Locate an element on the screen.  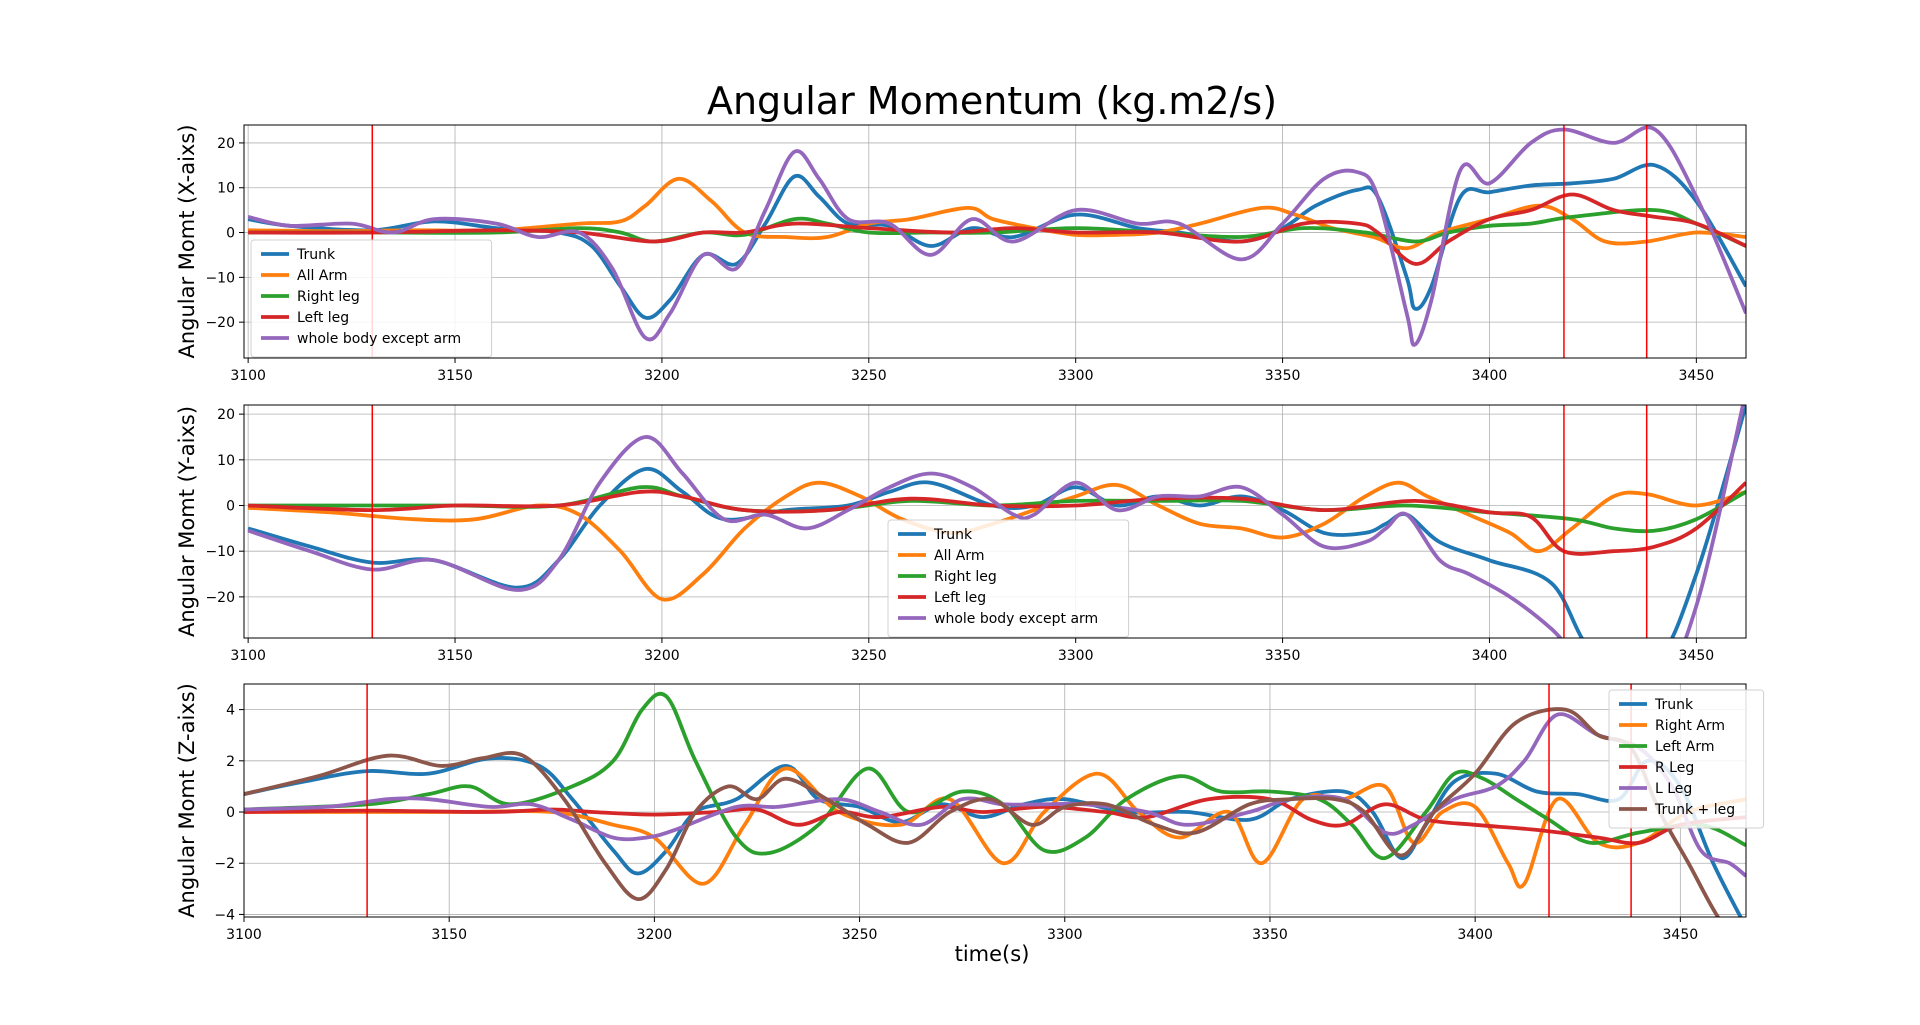
legend-label: Left Arm is located at coordinates (1685, 747).